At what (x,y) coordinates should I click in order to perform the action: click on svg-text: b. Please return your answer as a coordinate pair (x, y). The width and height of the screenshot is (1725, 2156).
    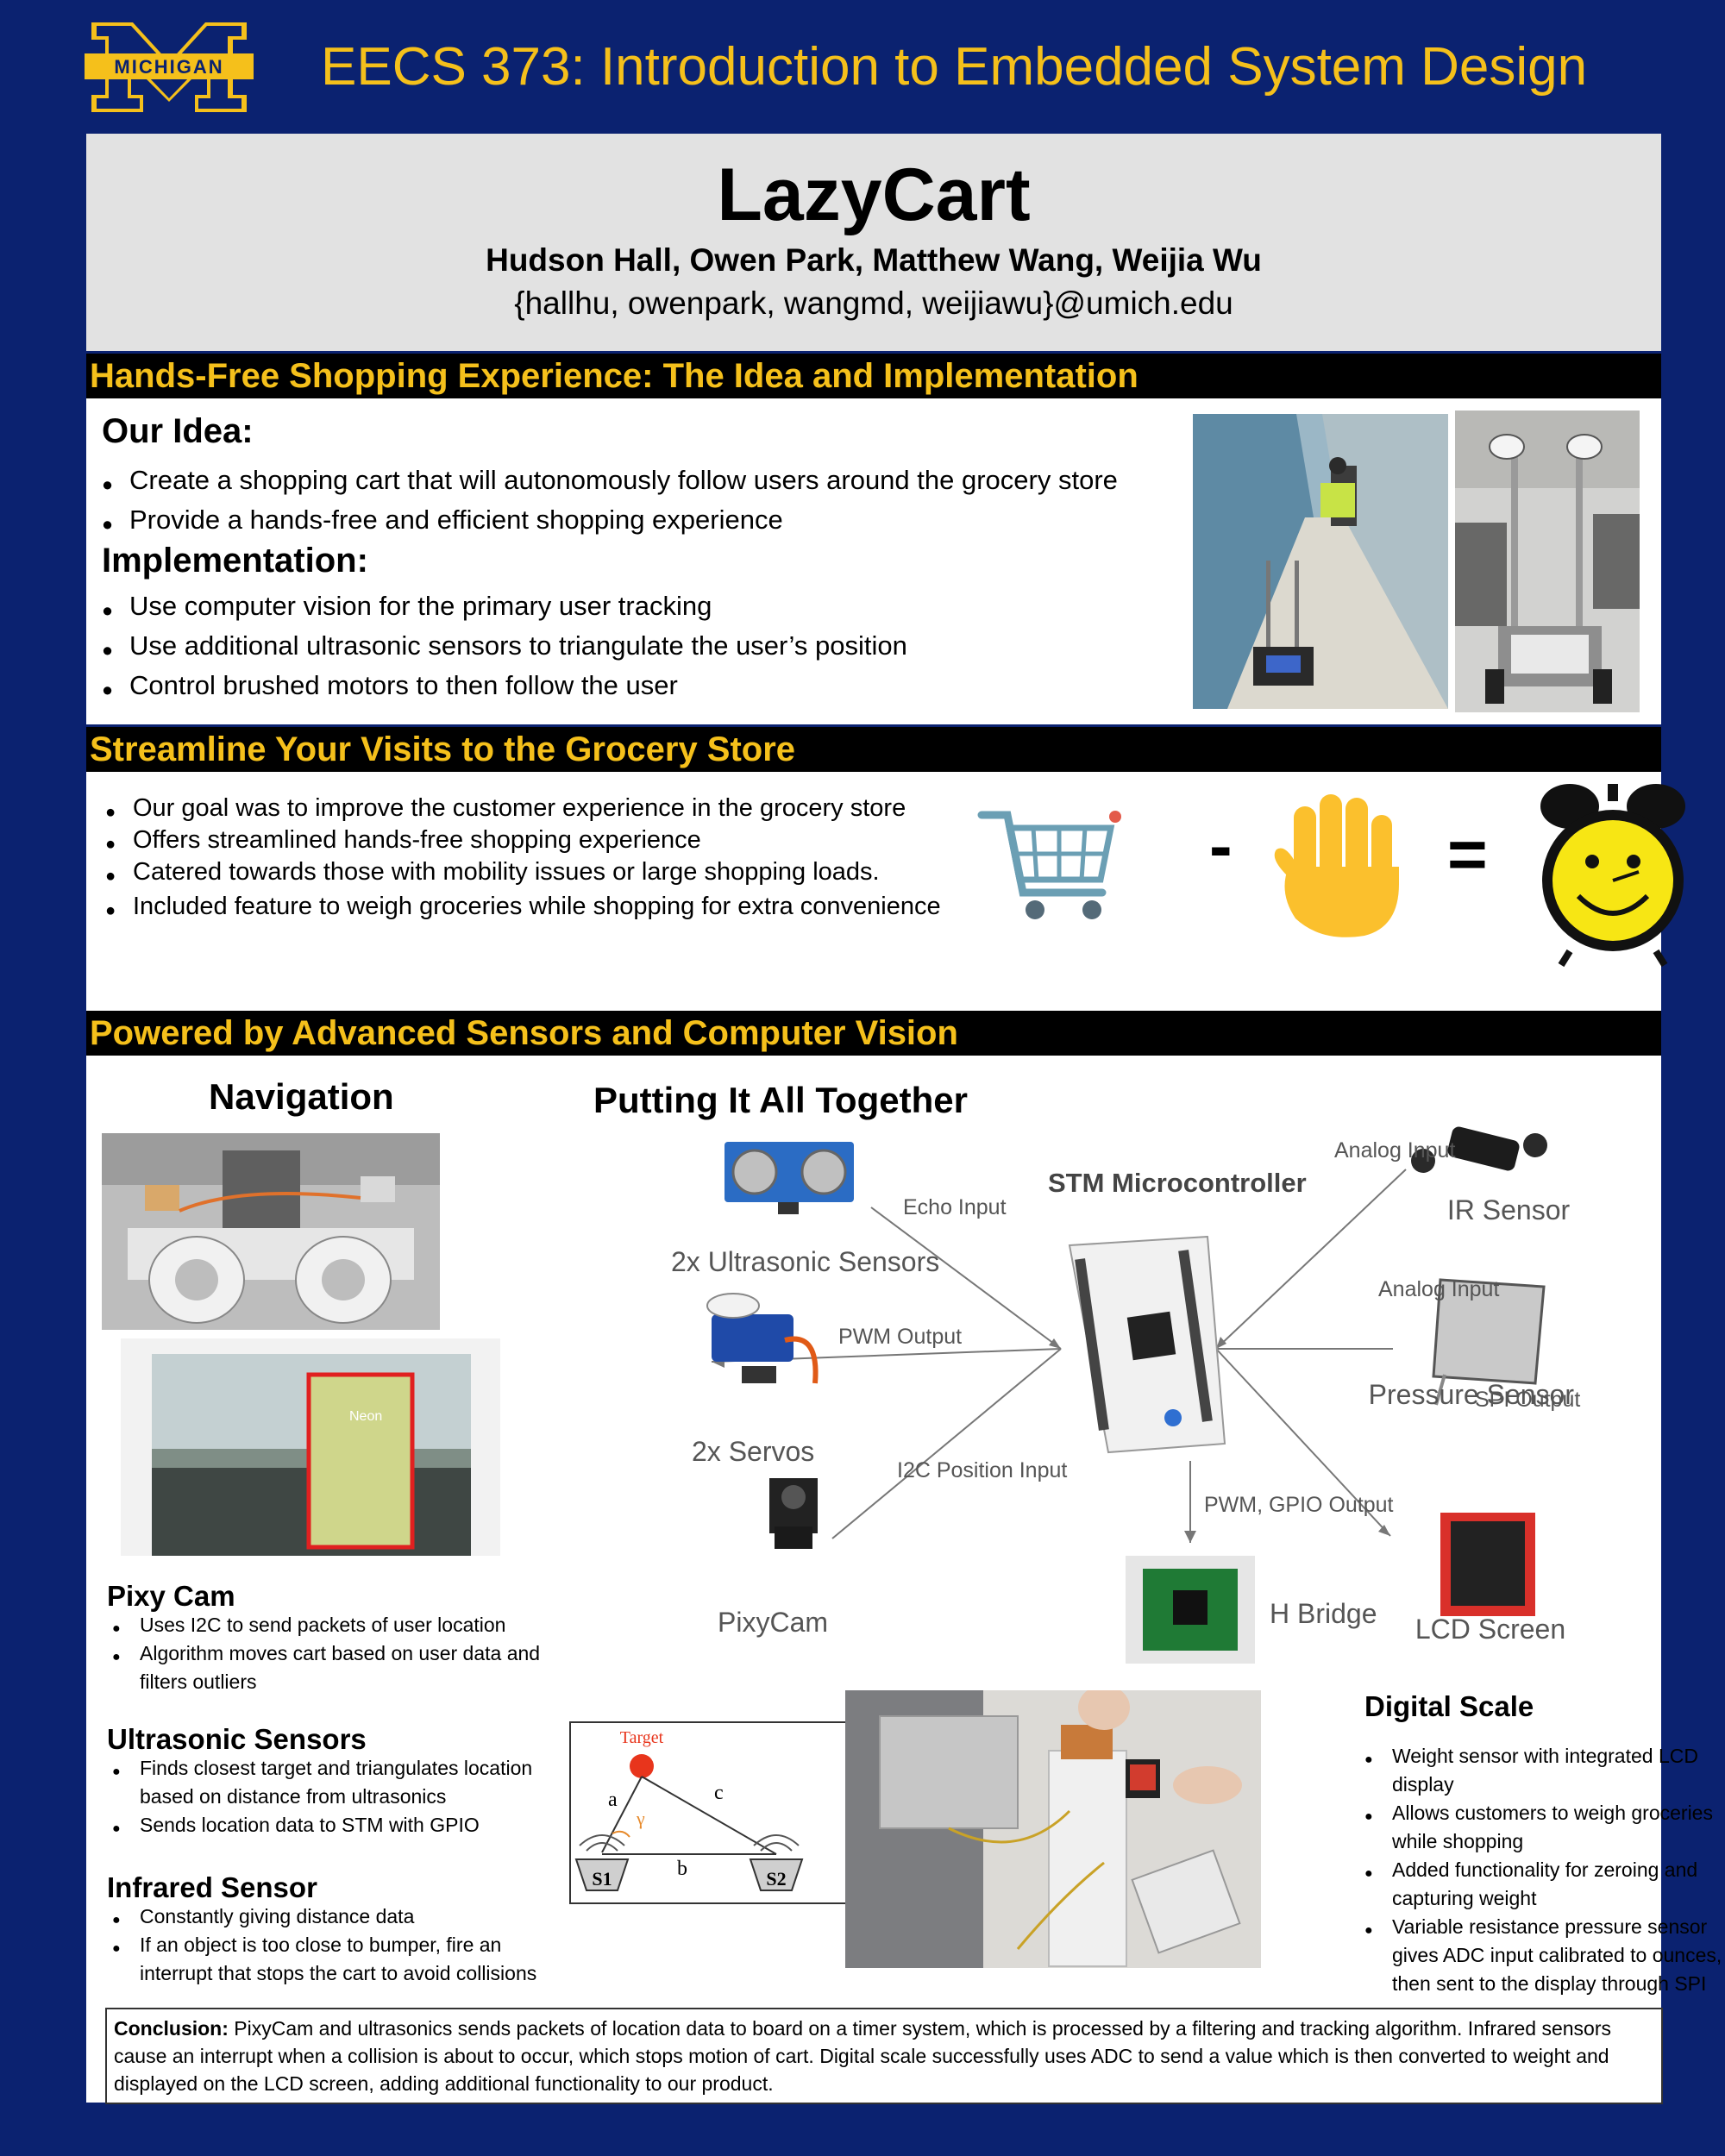
    Looking at the image, I should click on (682, 1869).